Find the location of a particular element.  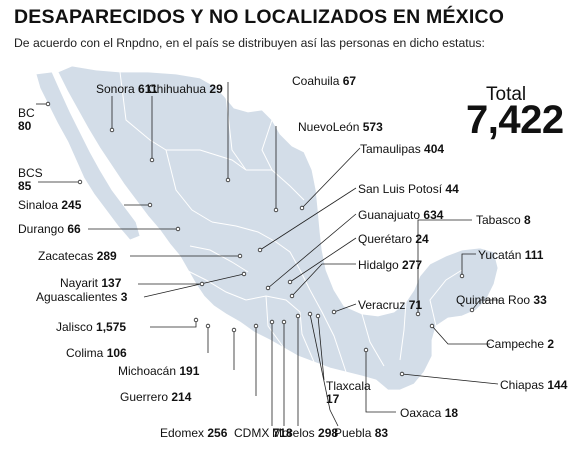

state-value: 17 is located at coordinates (333, 399).